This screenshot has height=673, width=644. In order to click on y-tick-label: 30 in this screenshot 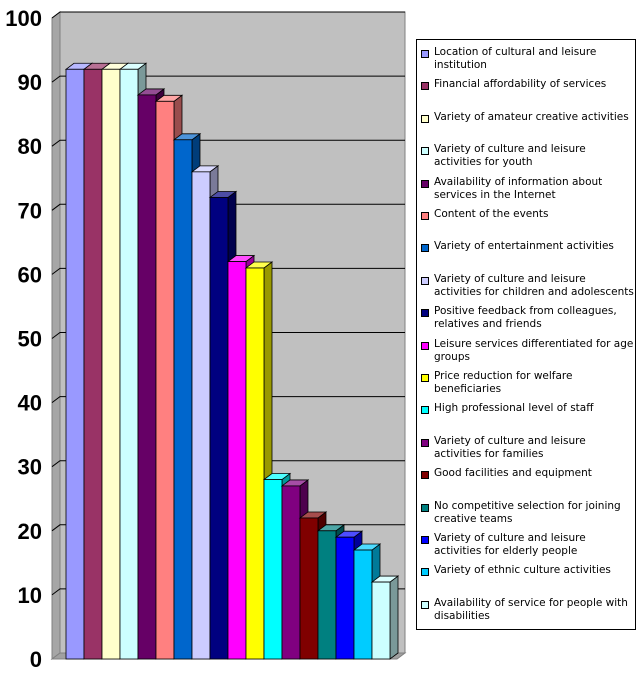, I will do `click(30, 467)`.